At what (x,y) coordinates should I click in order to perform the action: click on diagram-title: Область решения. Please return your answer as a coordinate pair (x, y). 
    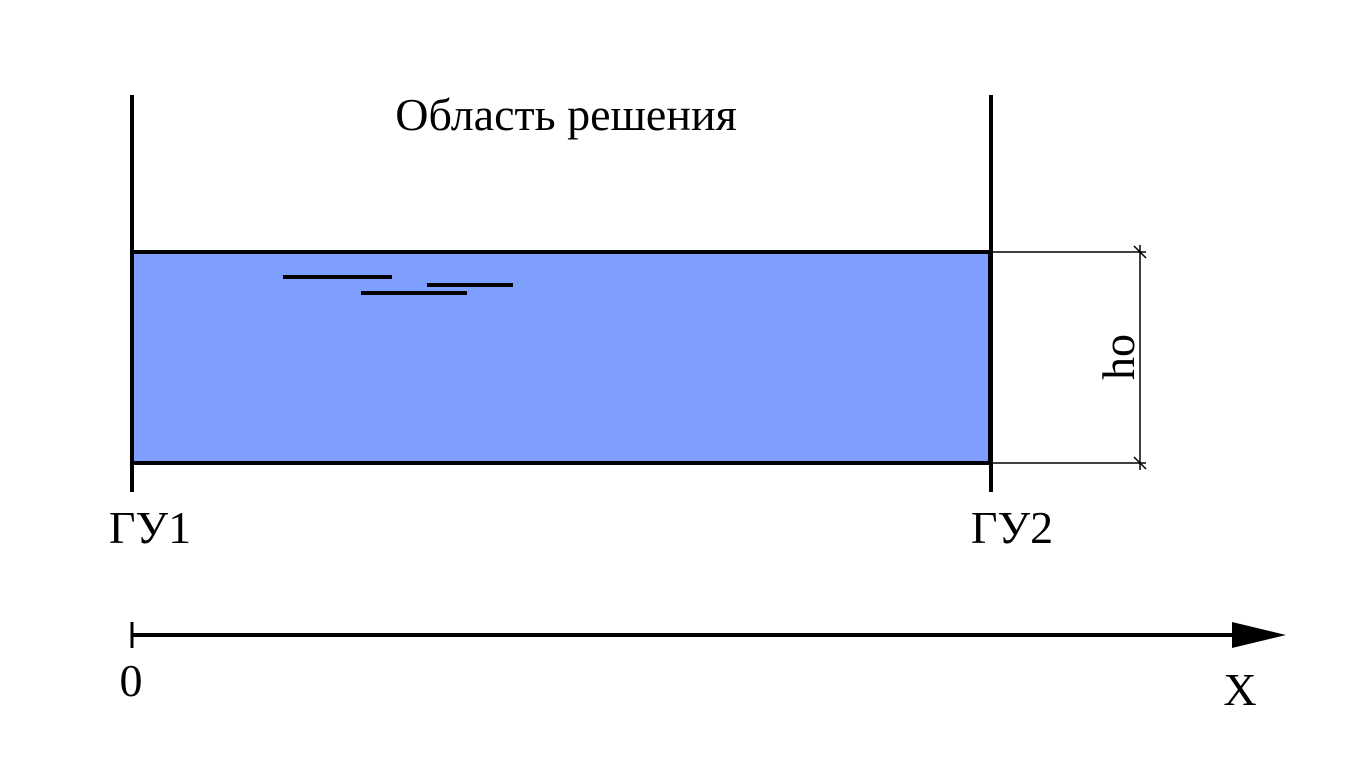
    Looking at the image, I should click on (566, 114).